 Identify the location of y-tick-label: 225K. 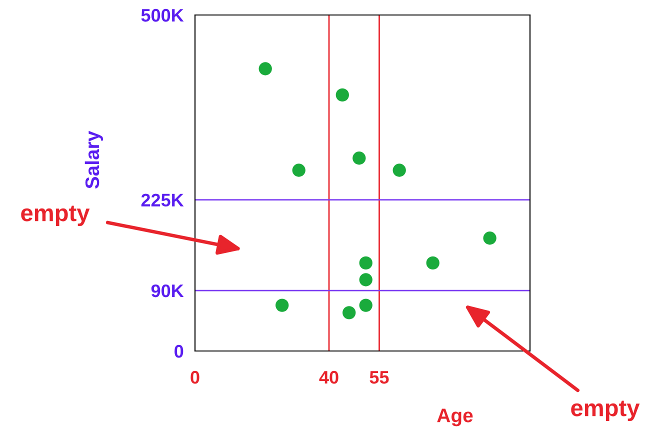
(162, 200).